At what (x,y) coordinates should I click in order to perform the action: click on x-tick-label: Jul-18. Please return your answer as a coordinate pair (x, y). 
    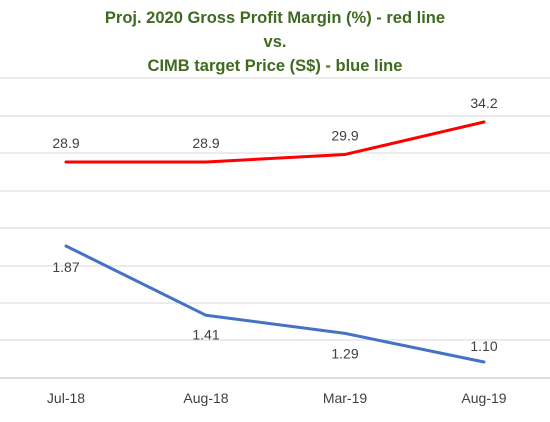
    Looking at the image, I should click on (66, 398).